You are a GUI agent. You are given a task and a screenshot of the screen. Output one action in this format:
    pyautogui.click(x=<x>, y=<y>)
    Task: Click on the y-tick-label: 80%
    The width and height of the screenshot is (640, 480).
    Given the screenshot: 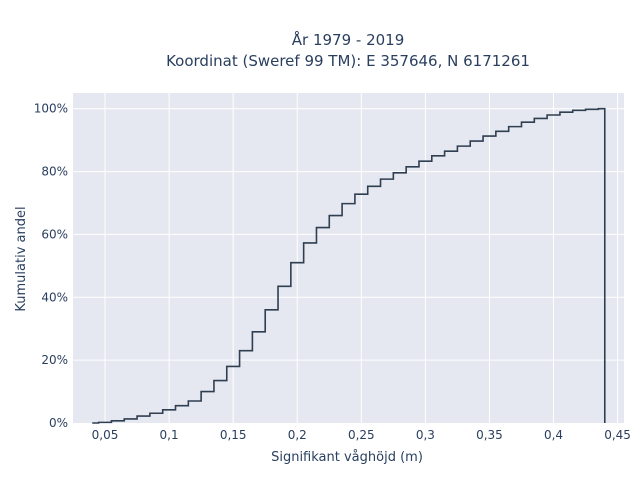 What is the action you would take?
    pyautogui.click(x=54, y=172)
    